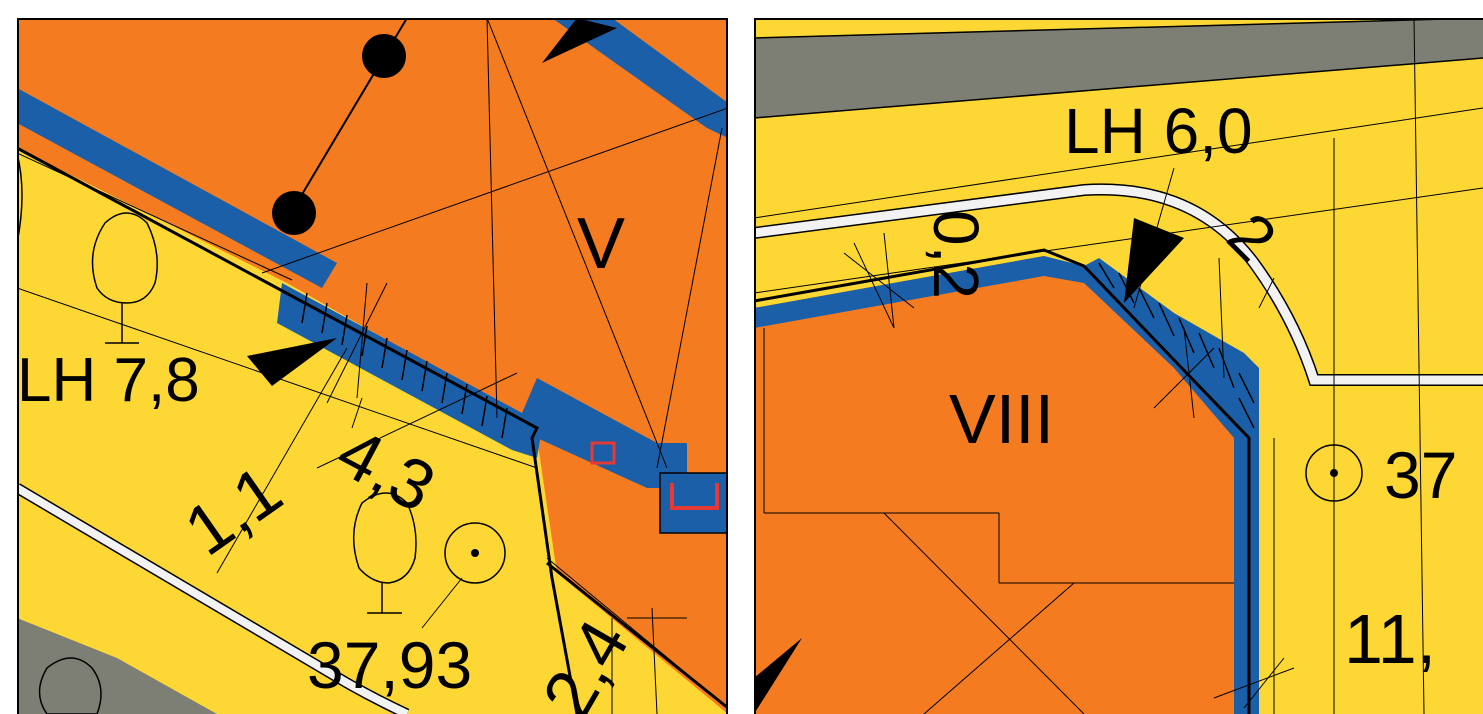  I want to click on zone-label: VIII, so click(1001, 419).